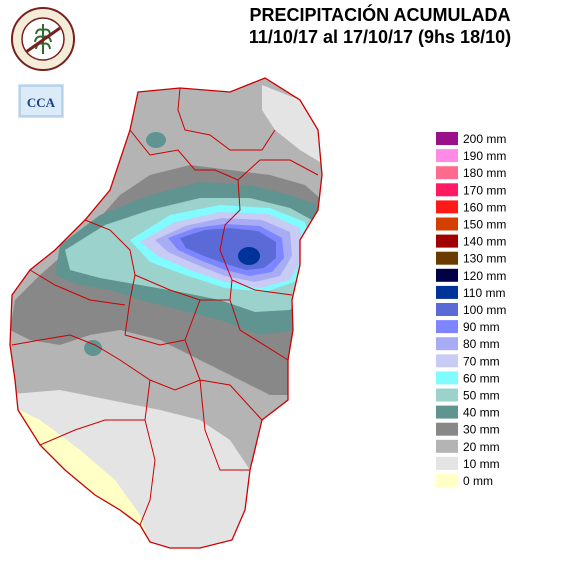 The height and width of the screenshot is (576, 565). I want to click on contour-40mm-spot-north, so click(156, 140).